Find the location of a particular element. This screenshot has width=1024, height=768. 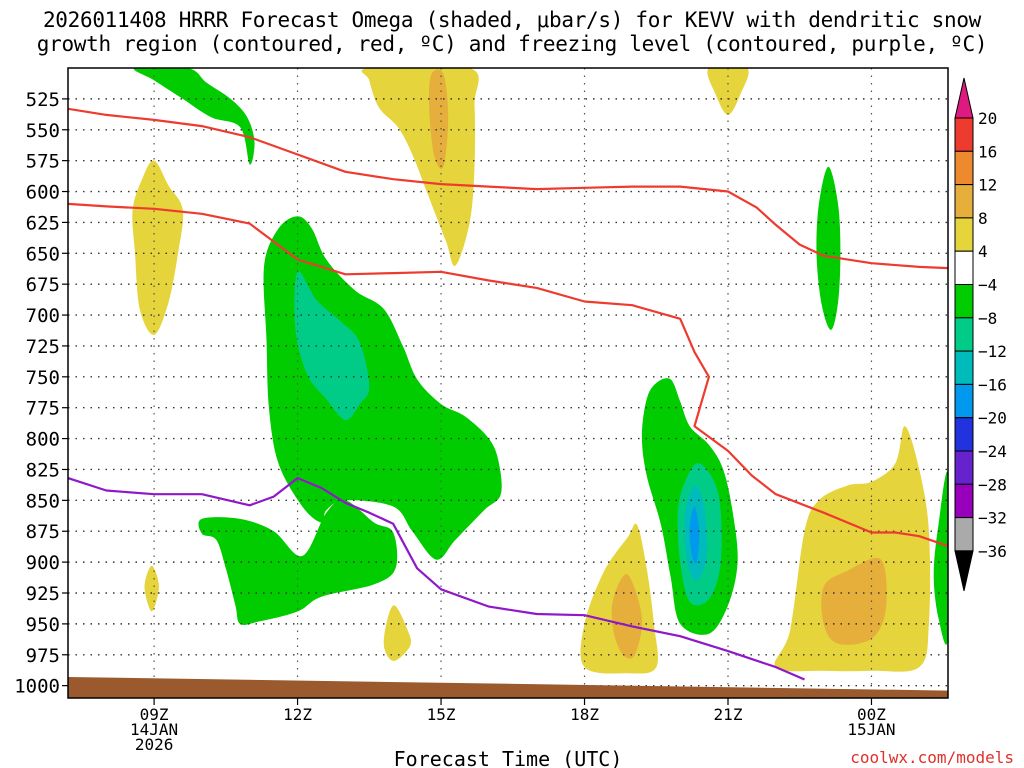

colorbar-label-13: −36 is located at coordinates (992, 551).